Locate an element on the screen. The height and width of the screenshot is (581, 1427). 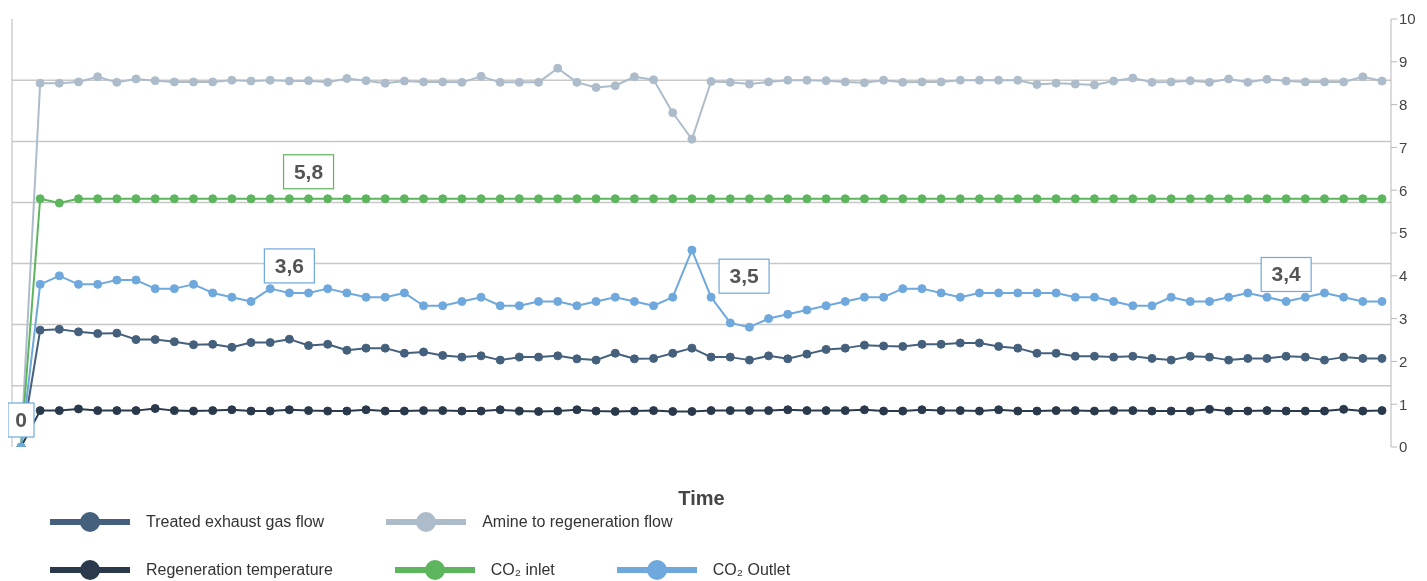
data-label: 5,8 is located at coordinates (308, 171).